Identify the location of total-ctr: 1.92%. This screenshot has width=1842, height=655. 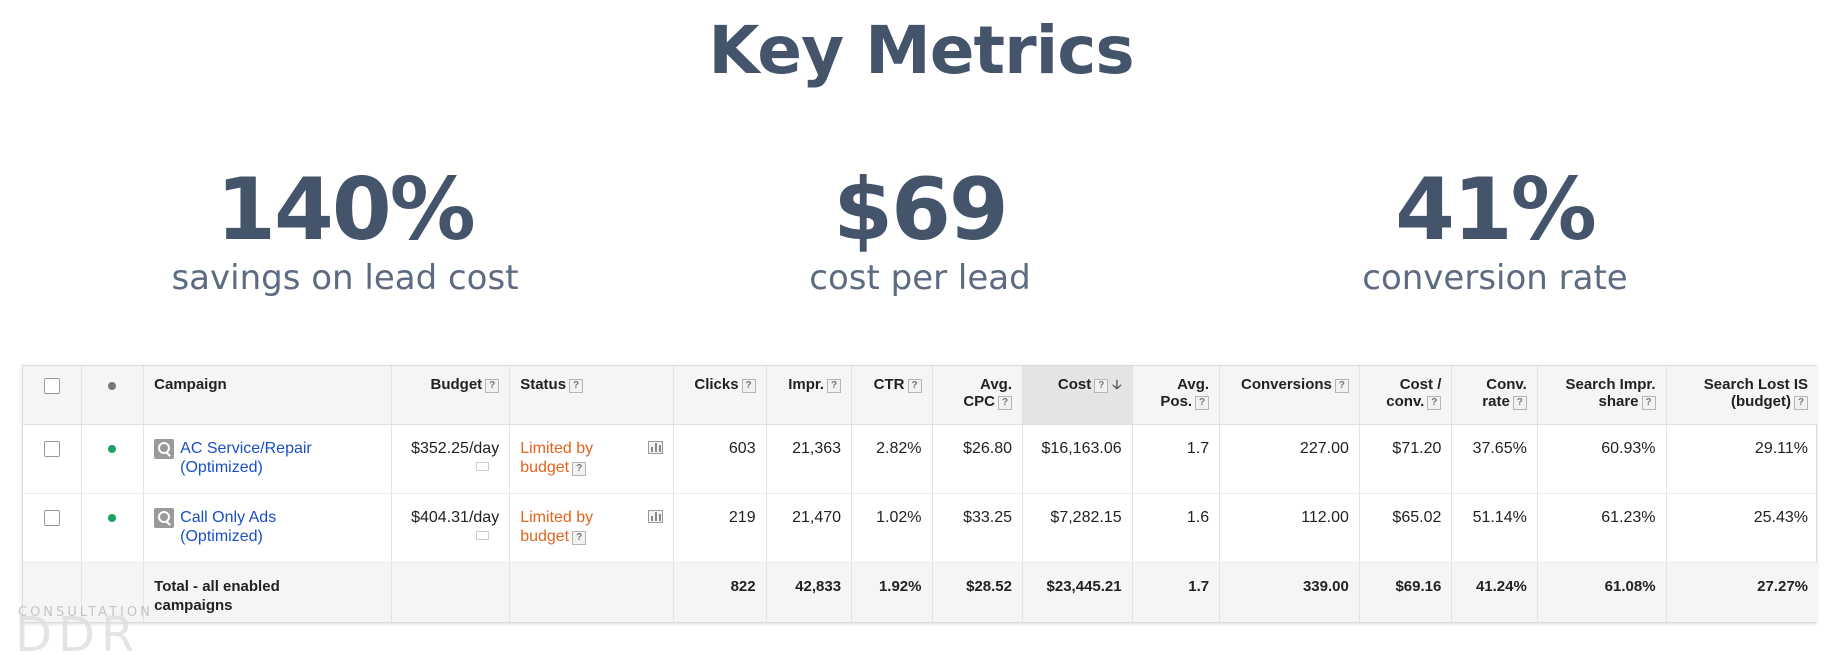
(892, 592).